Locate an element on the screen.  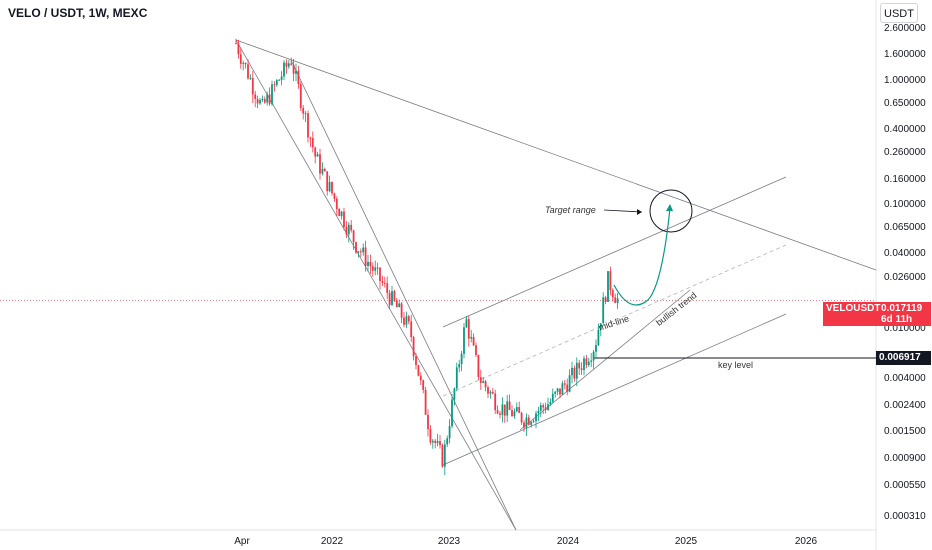
y-tick-label: 0.001500 is located at coordinates (905, 431).